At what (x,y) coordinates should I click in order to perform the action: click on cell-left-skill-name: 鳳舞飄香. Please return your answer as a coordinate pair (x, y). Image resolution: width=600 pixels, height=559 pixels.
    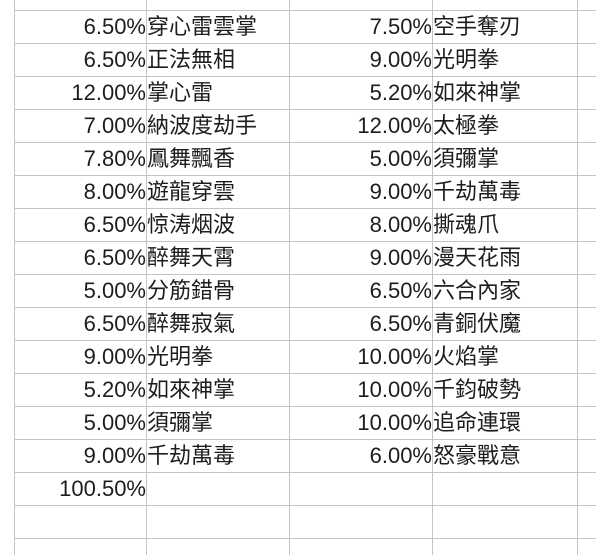
    Looking at the image, I should click on (218, 158).